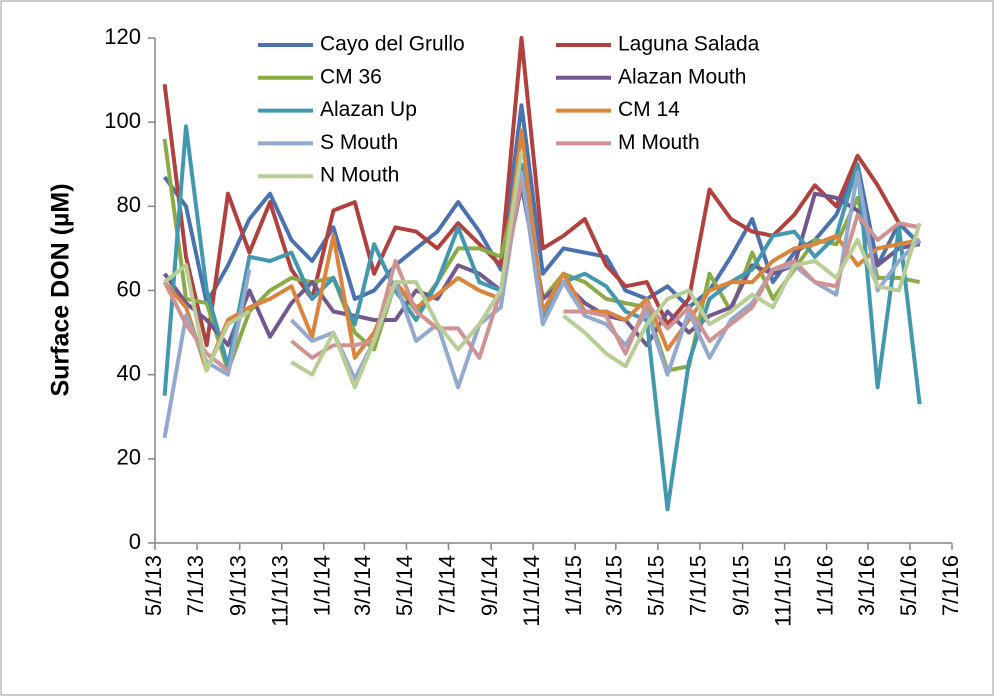 The height and width of the screenshot is (696, 994). What do you see at coordinates (362, 585) in the screenshot?
I see `x-tick-label: 3/1/14` at bounding box center [362, 585].